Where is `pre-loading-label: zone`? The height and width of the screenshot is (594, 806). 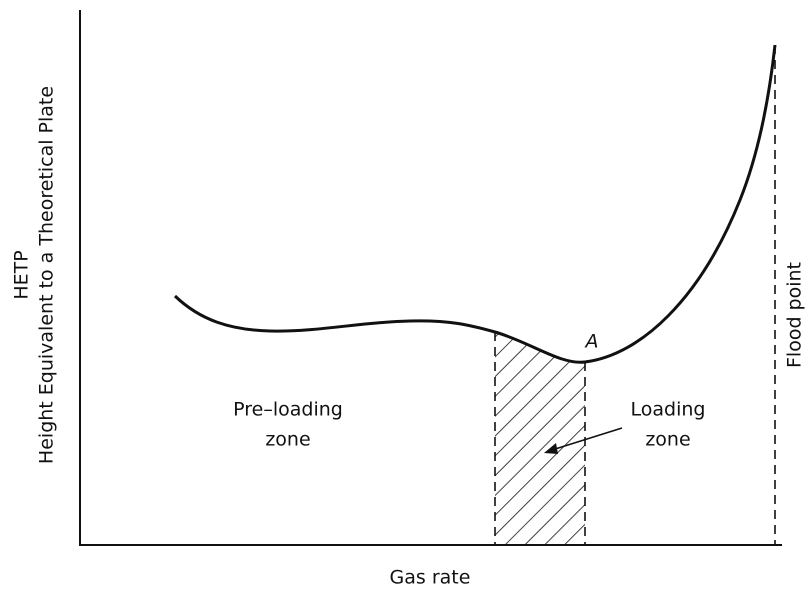 pre-loading-label: zone is located at coordinates (287, 440).